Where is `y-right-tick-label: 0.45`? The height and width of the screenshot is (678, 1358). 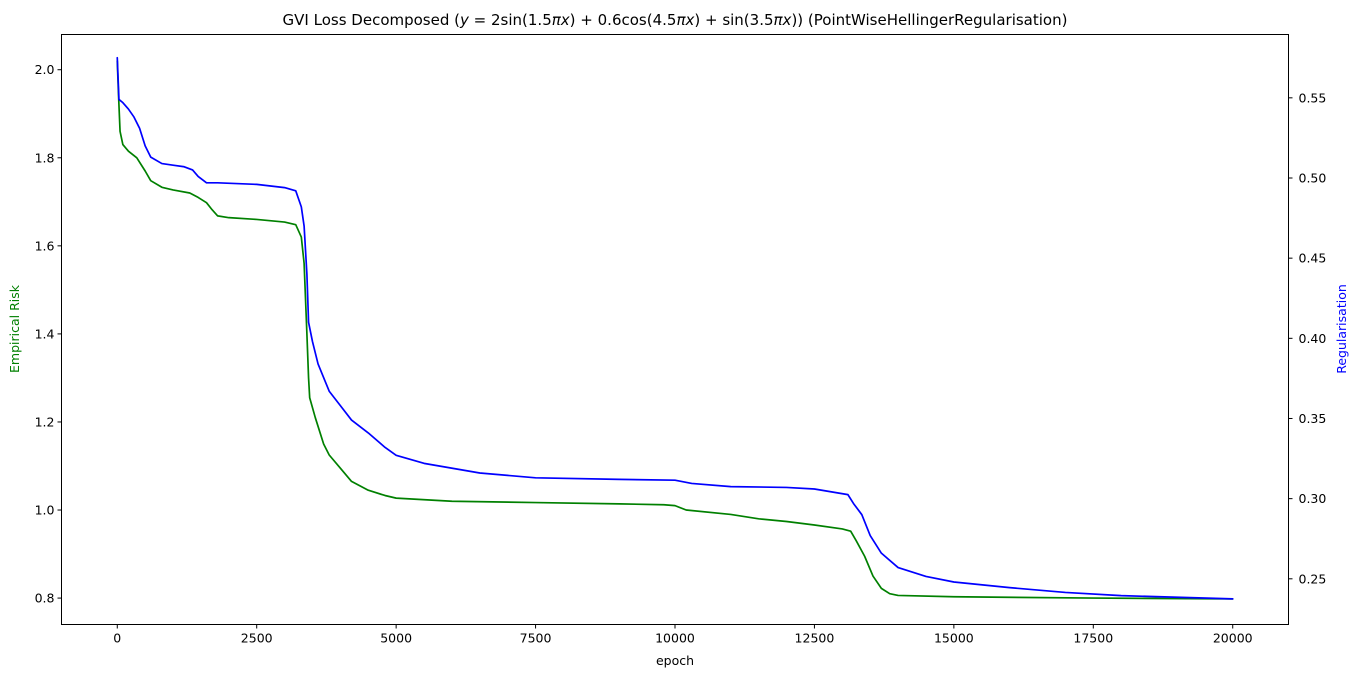 y-right-tick-label: 0.45 is located at coordinates (1313, 258).